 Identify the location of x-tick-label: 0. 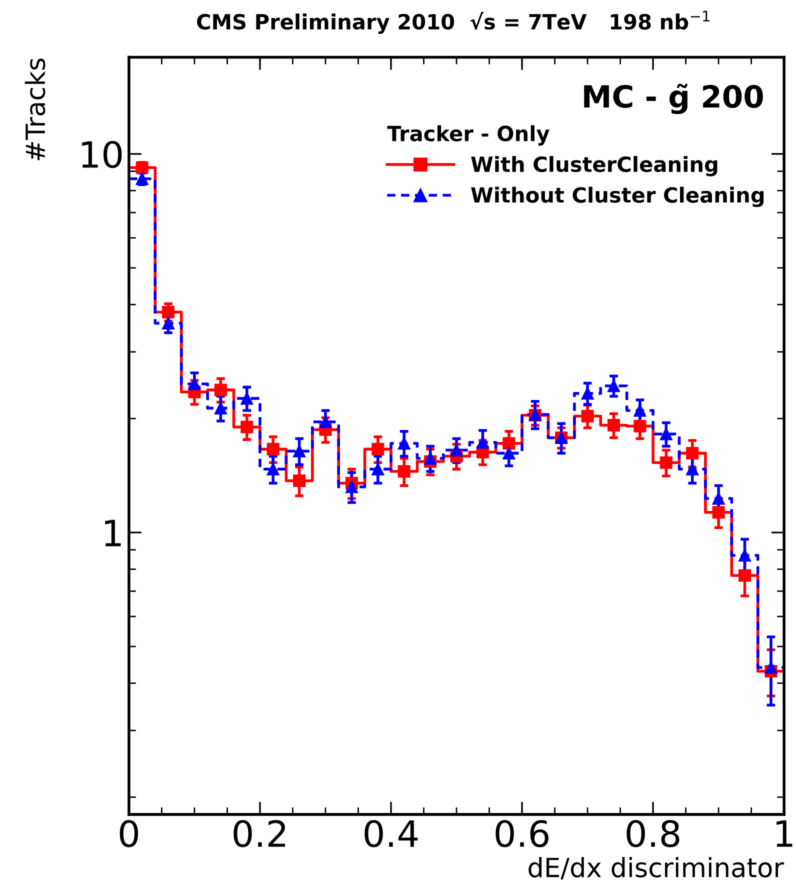
(129, 834).